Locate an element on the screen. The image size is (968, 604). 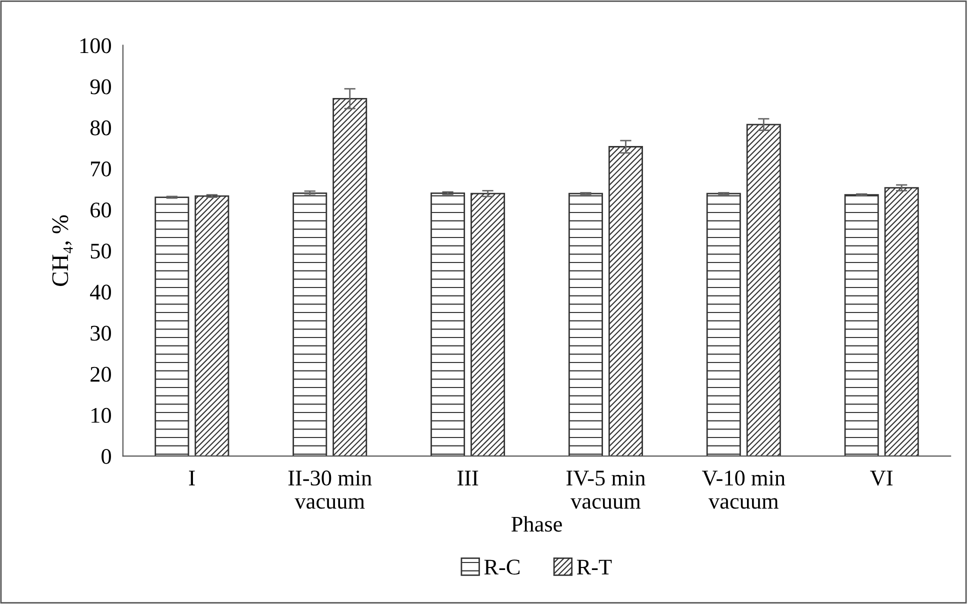
legend-label: R-C is located at coordinates (502, 567).